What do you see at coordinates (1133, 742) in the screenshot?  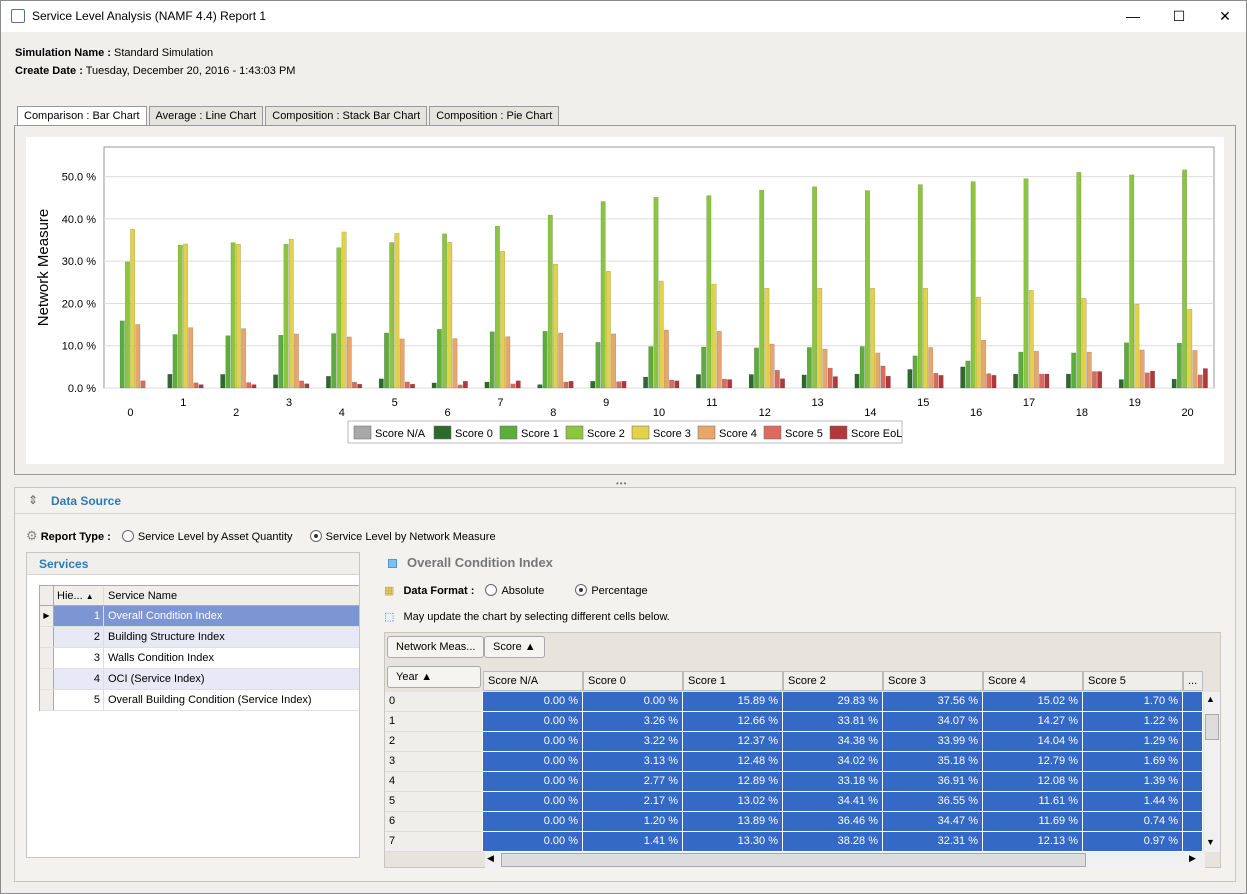 I see `data-cell: 1.29 %` at bounding box center [1133, 742].